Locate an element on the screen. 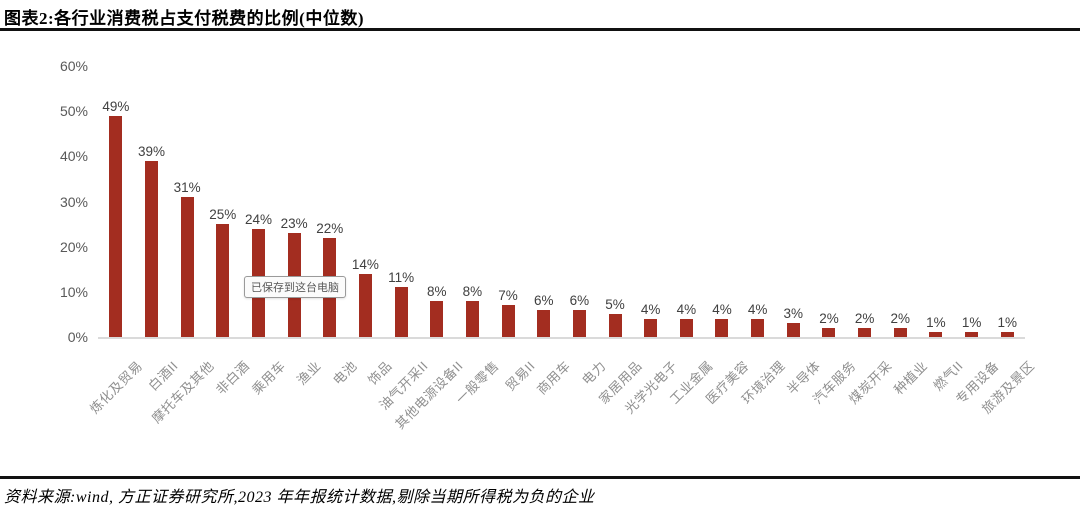  bar-column: 5% is located at coordinates (615, 317).